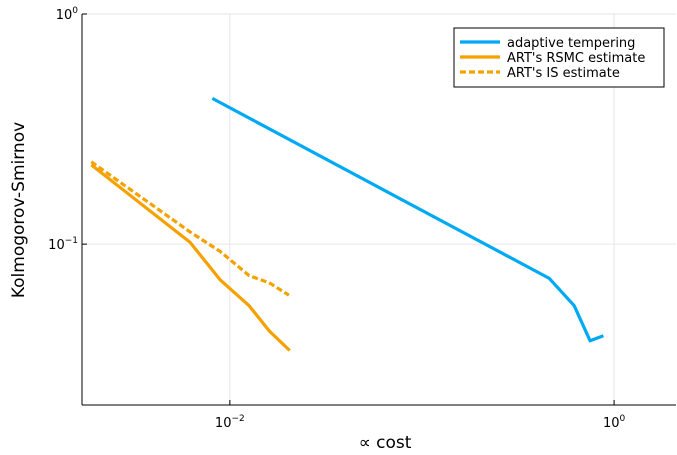  Describe the element at coordinates (67, 14) in the screenshot. I see `y-tick-label-1: 10⁰` at that location.